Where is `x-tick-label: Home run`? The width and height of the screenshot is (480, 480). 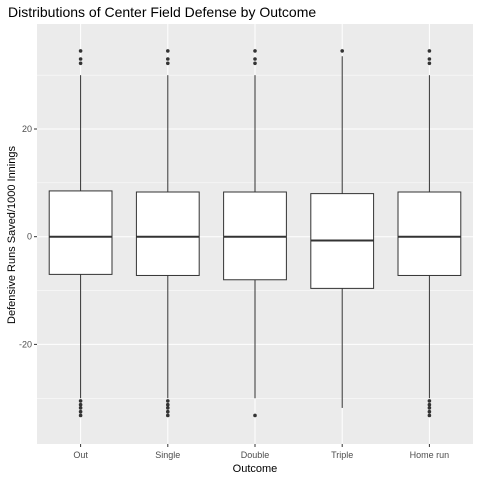 x-tick-label: Home run is located at coordinates (430, 455).